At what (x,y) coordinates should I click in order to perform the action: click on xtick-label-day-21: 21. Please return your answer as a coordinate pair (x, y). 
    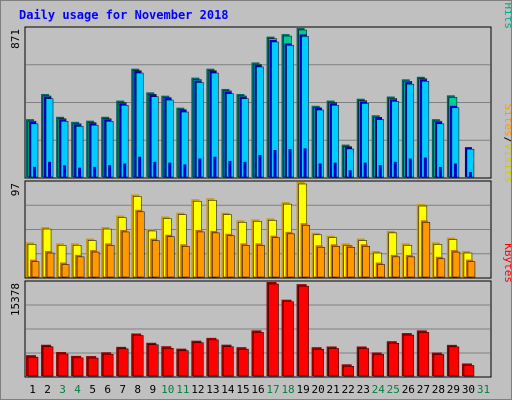
    Looking at the image, I should click on (333, 389).